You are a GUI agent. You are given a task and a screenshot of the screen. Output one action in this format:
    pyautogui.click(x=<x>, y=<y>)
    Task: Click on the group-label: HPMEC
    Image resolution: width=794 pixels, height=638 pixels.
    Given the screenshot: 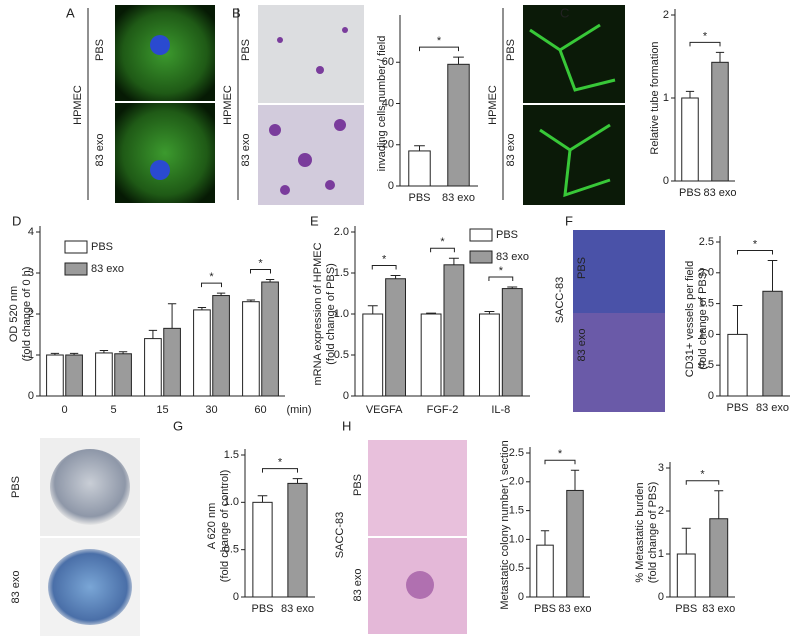 What is the action you would take?
    pyautogui.click(x=228, y=105)
    